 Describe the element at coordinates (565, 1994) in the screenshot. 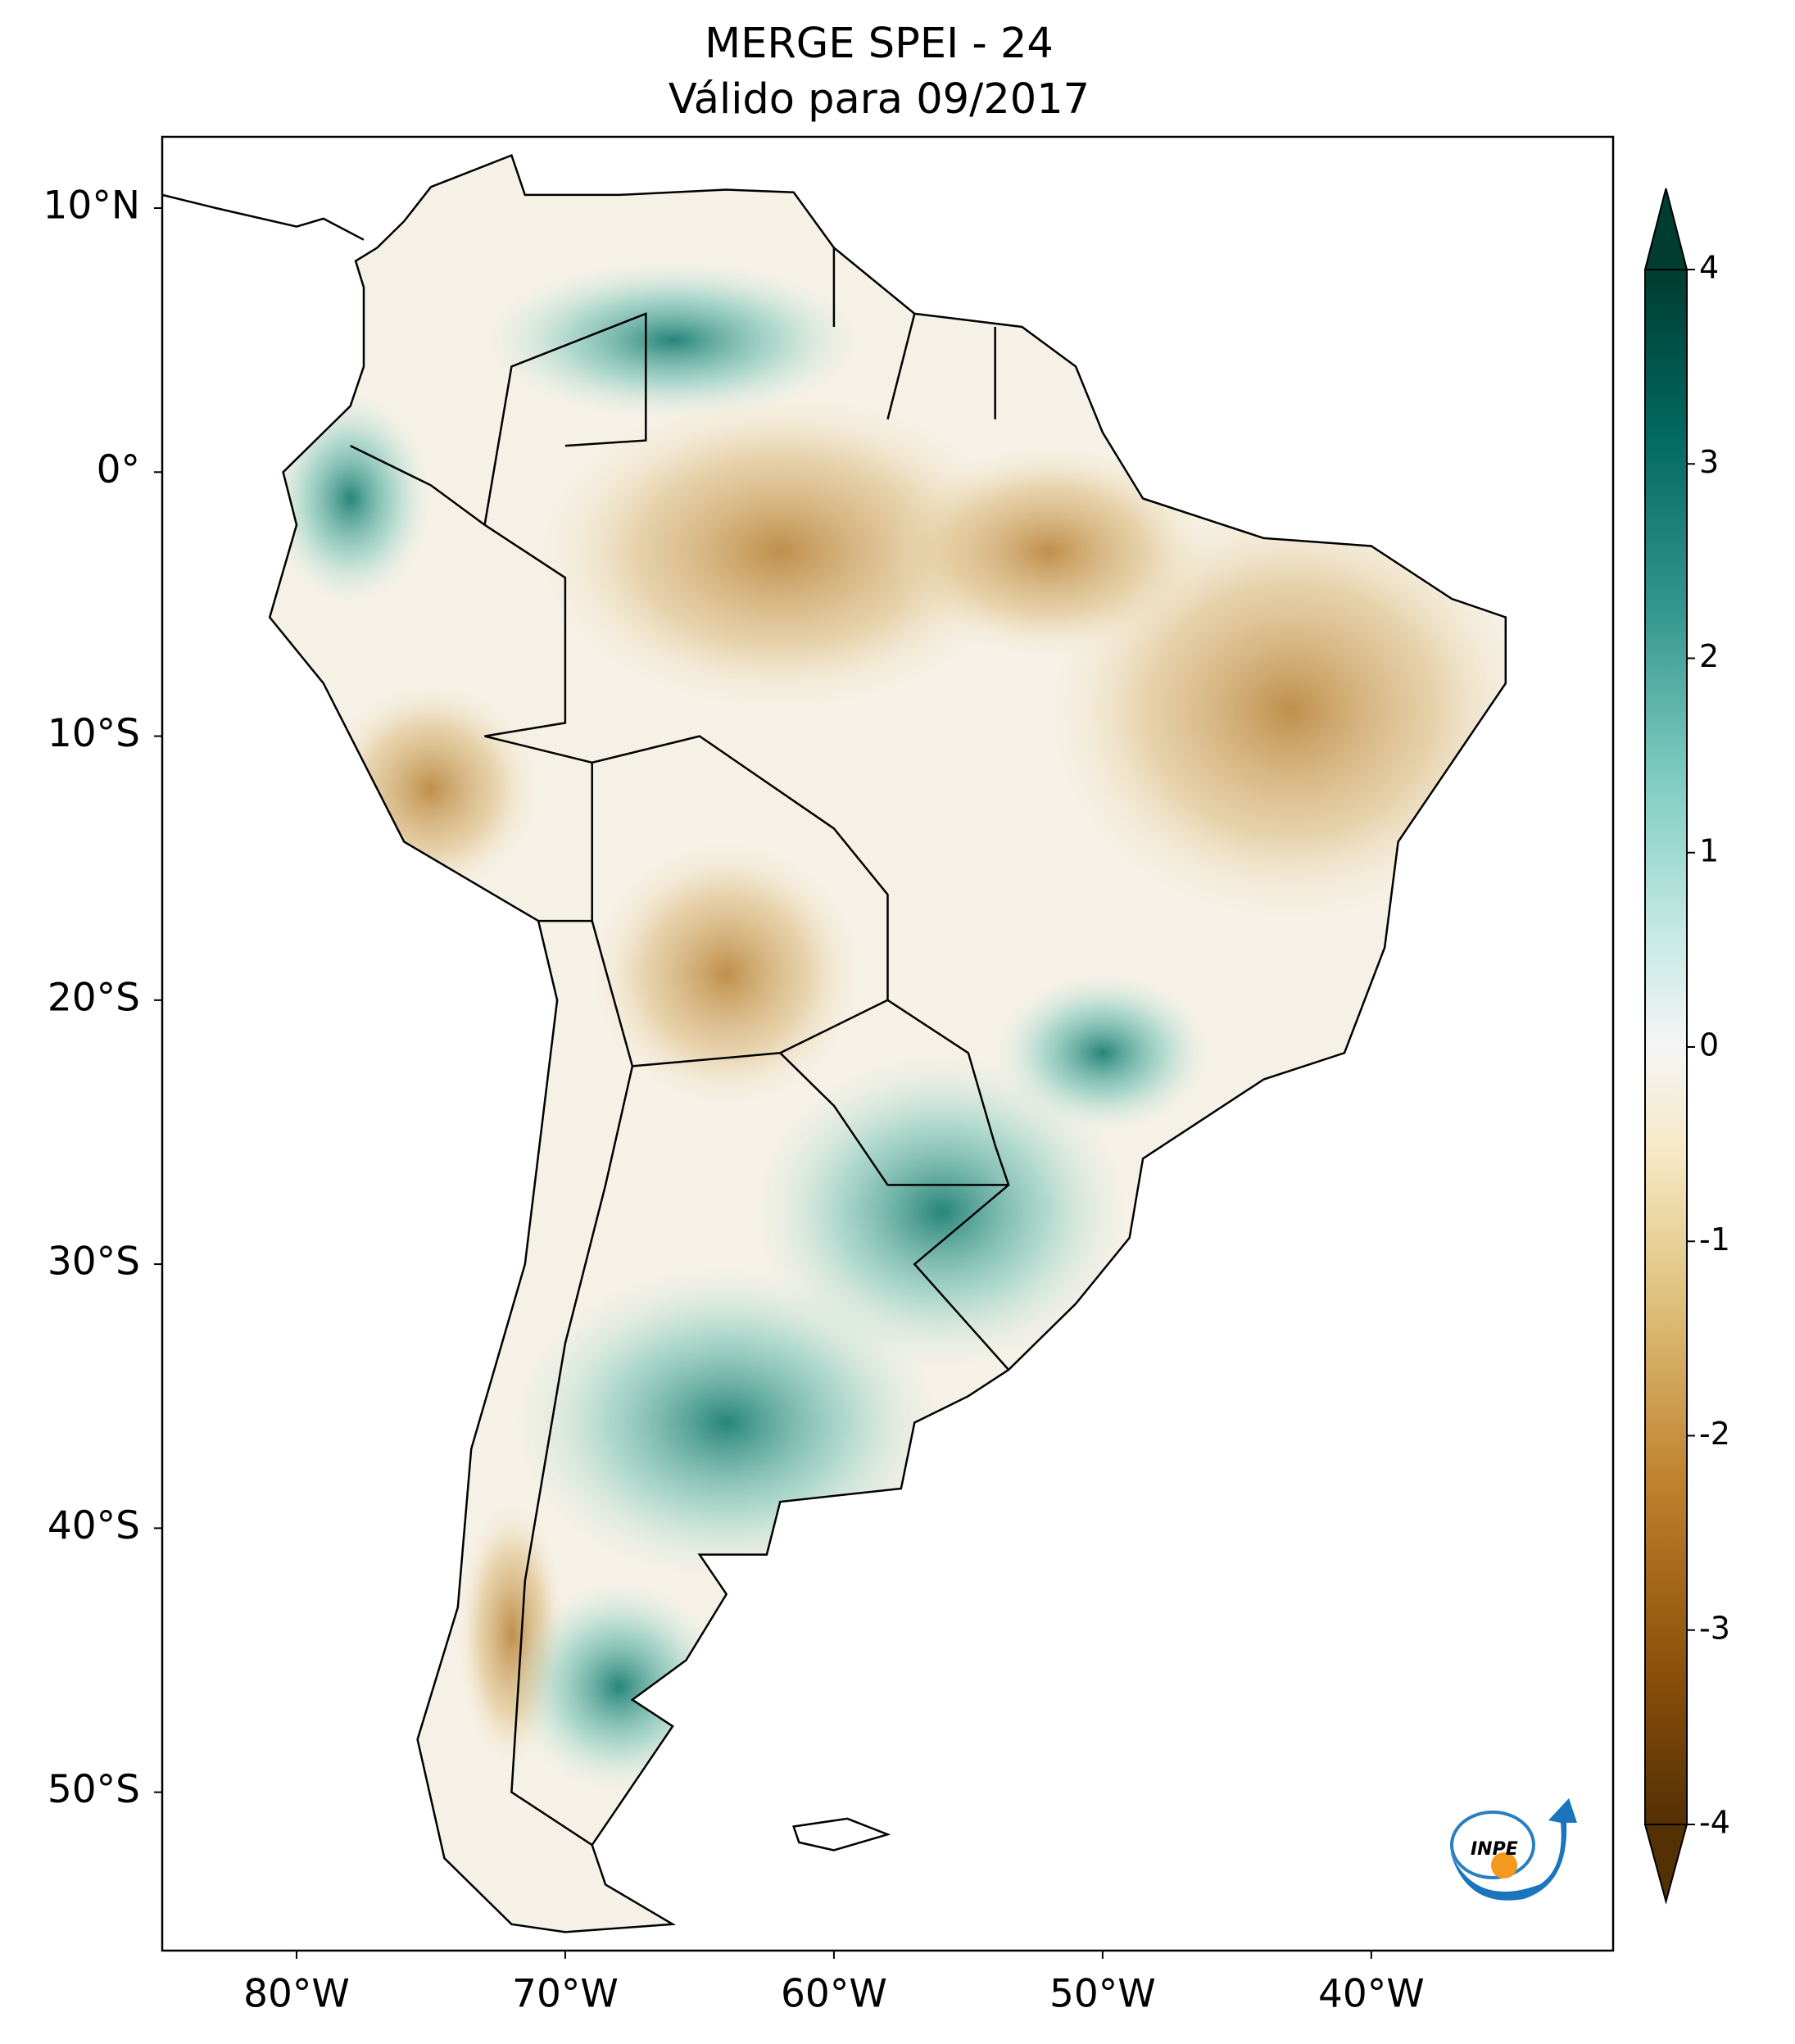

I see `x-tick-label: 70°W` at that location.